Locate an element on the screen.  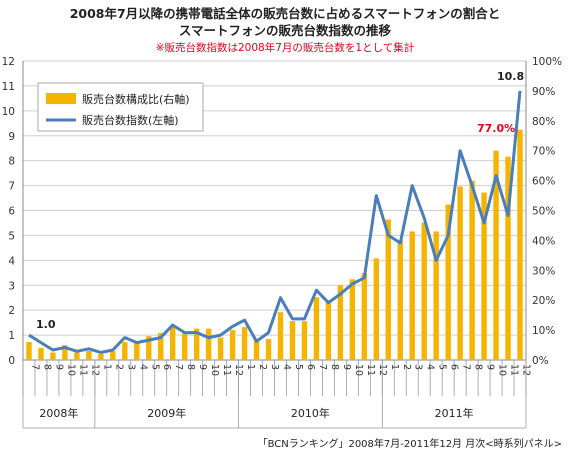
right-tick-label: 40% is located at coordinates (543, 241).